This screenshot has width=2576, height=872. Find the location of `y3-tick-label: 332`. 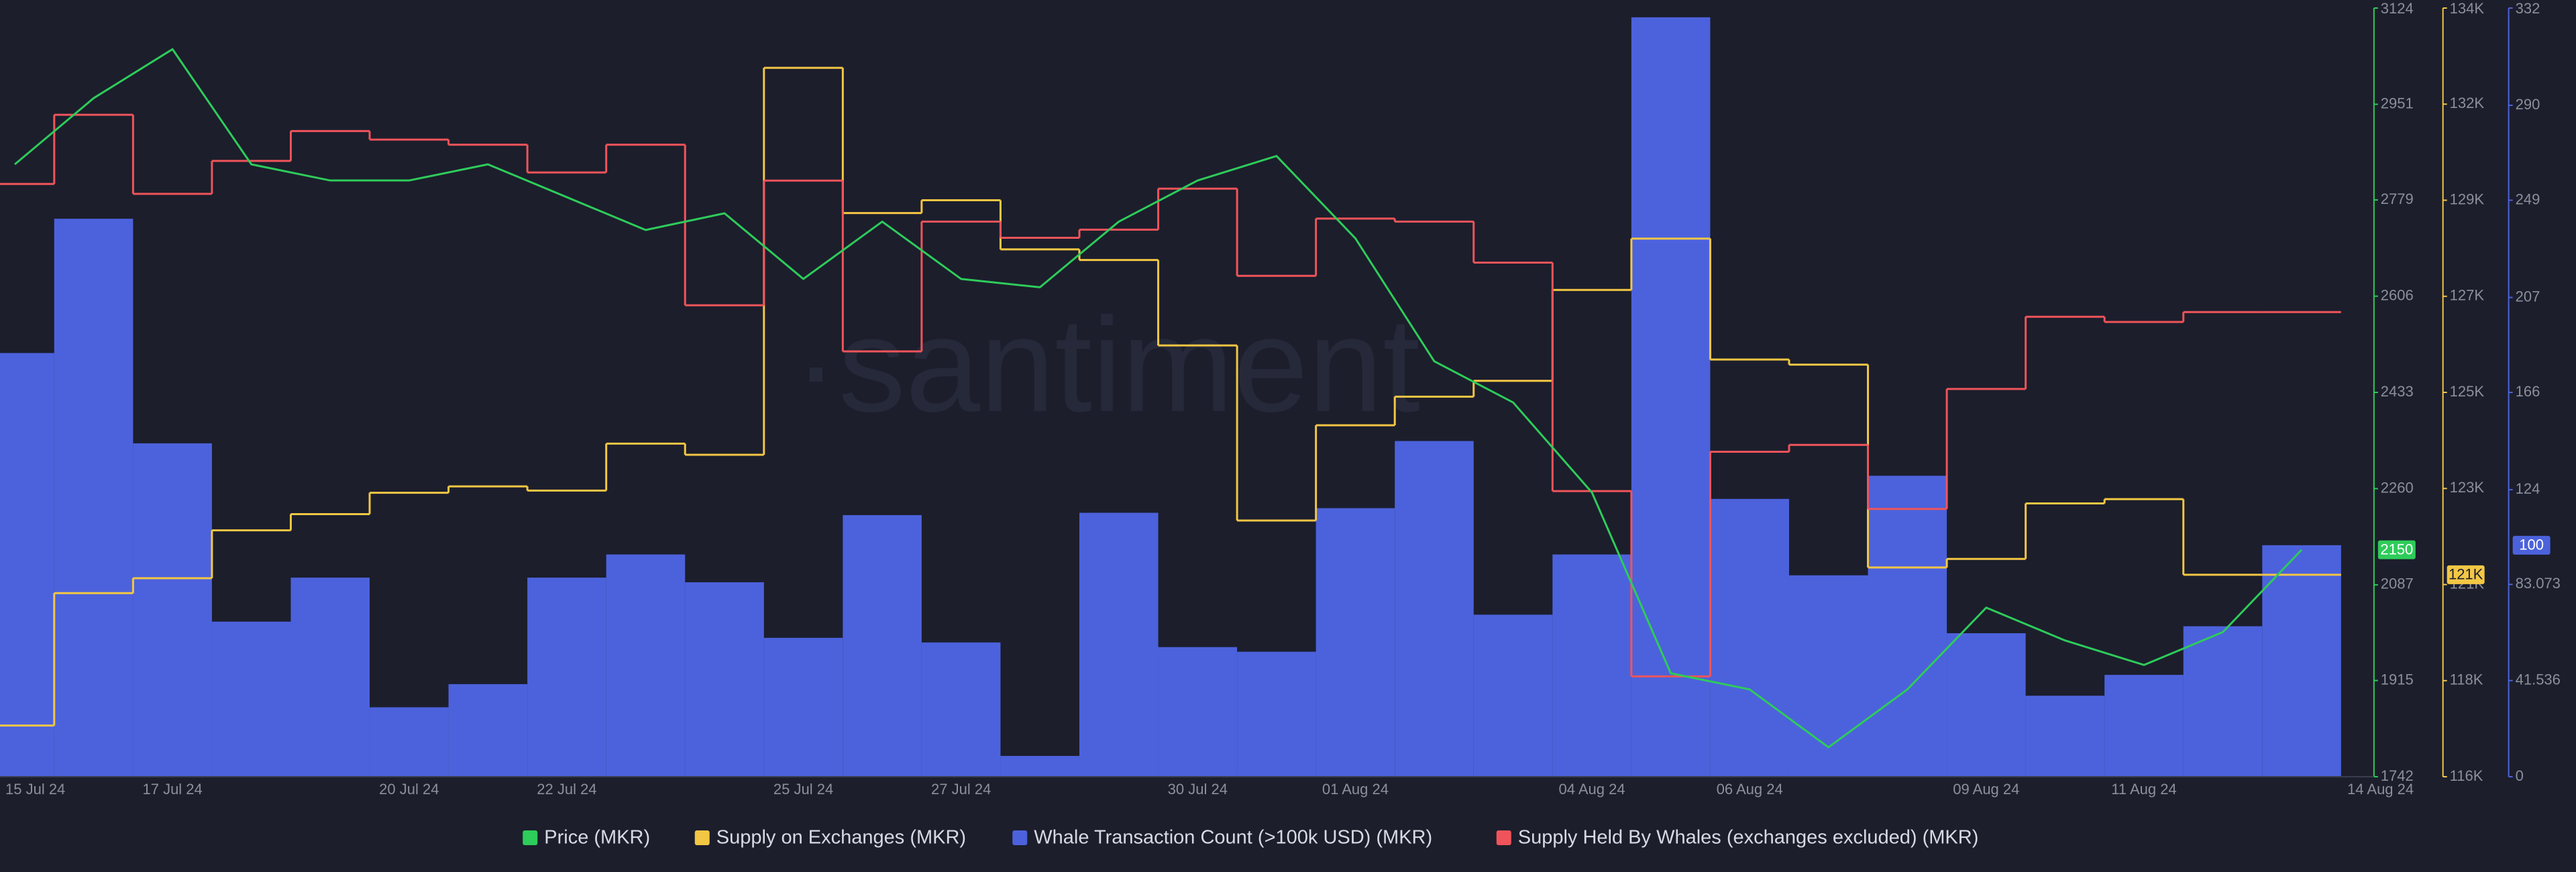

y3-tick-label: 332 is located at coordinates (2528, 8).